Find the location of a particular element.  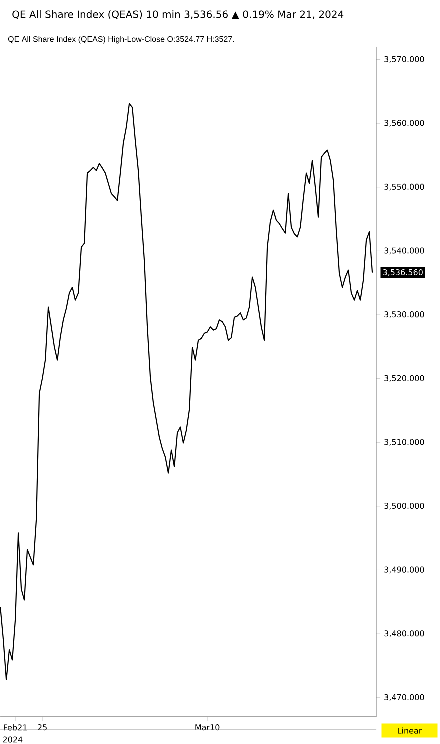

y-tick-label: 3,500.000 is located at coordinates (404, 506).